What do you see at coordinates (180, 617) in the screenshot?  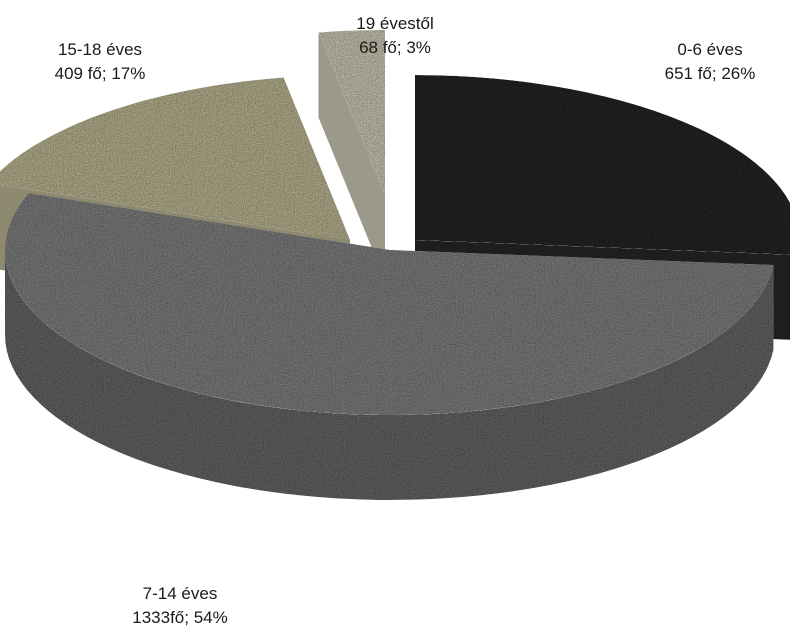 I see `slice-value-7-14: 1333fő; 54%` at bounding box center [180, 617].